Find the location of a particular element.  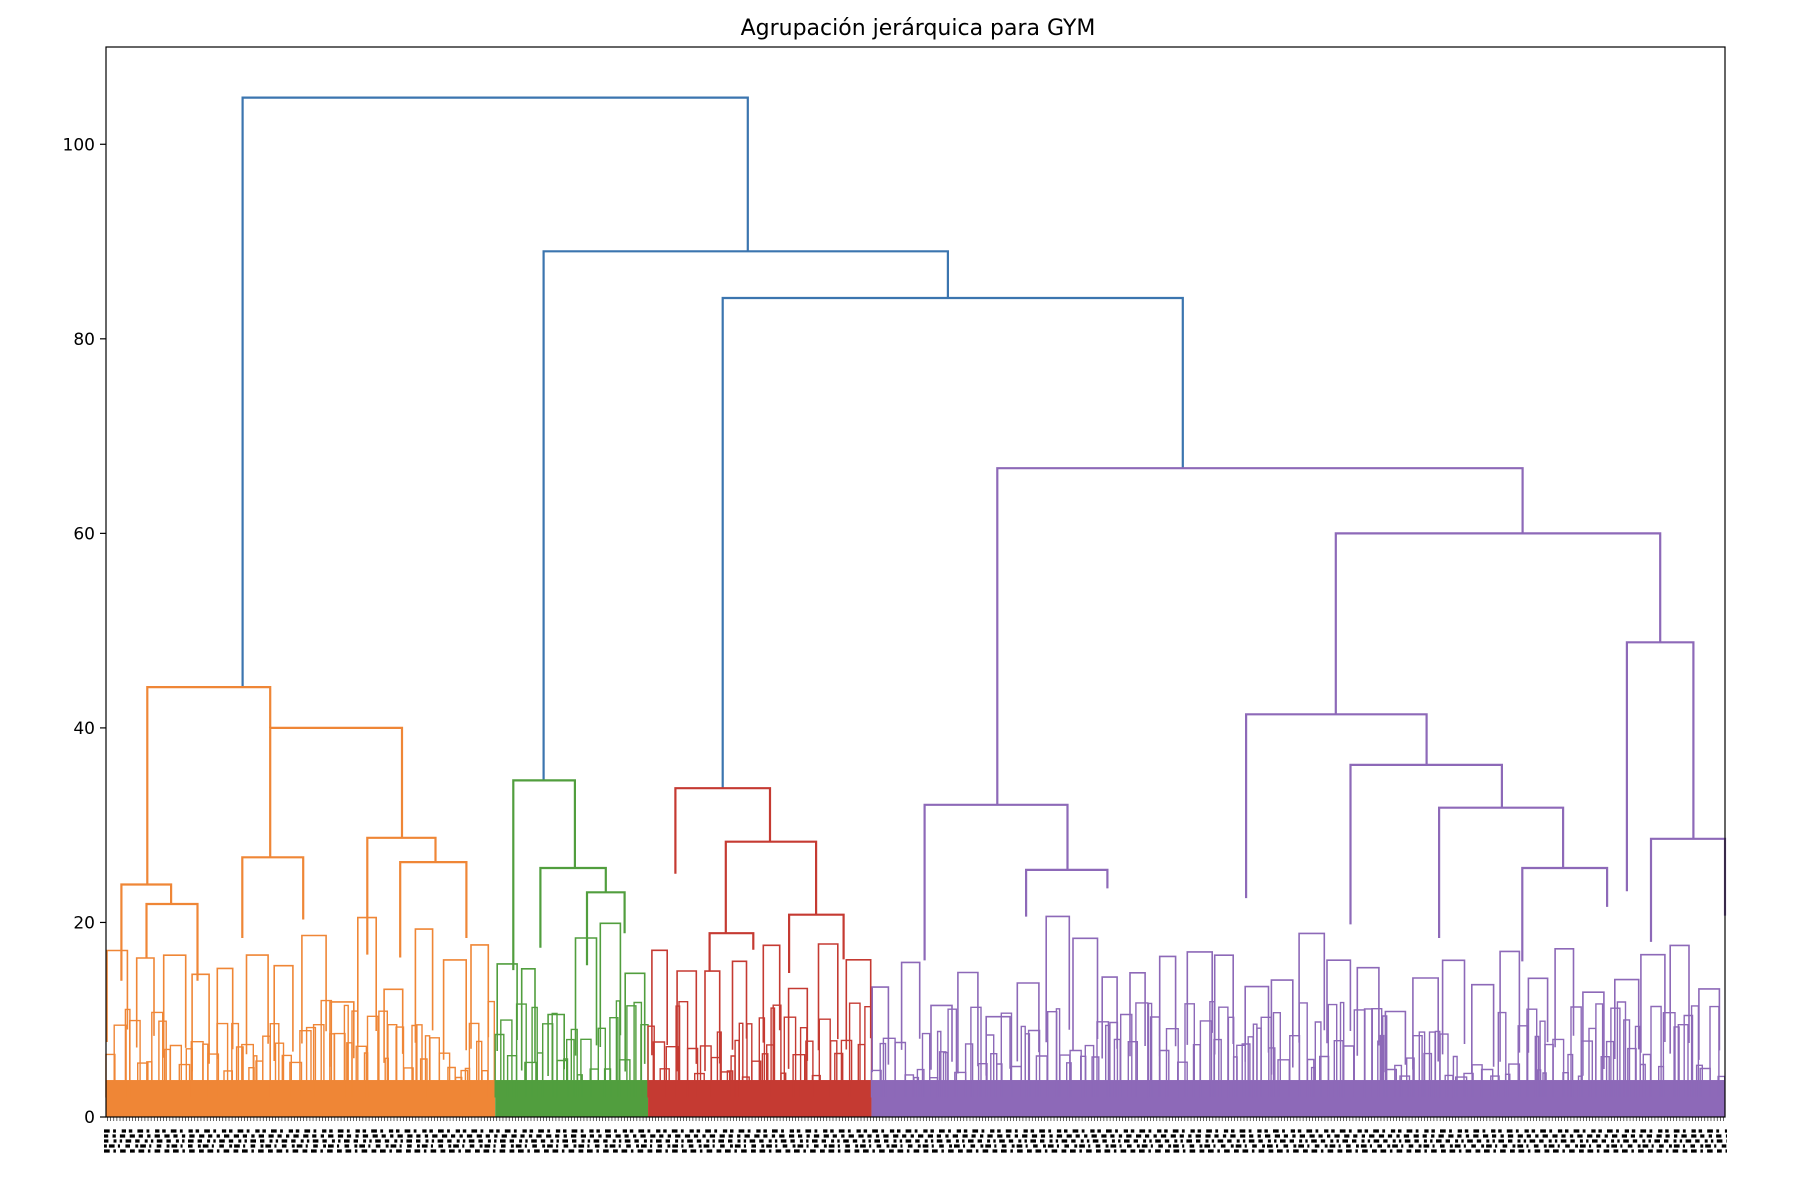

y-tick-label: 40 is located at coordinates (84, 729).